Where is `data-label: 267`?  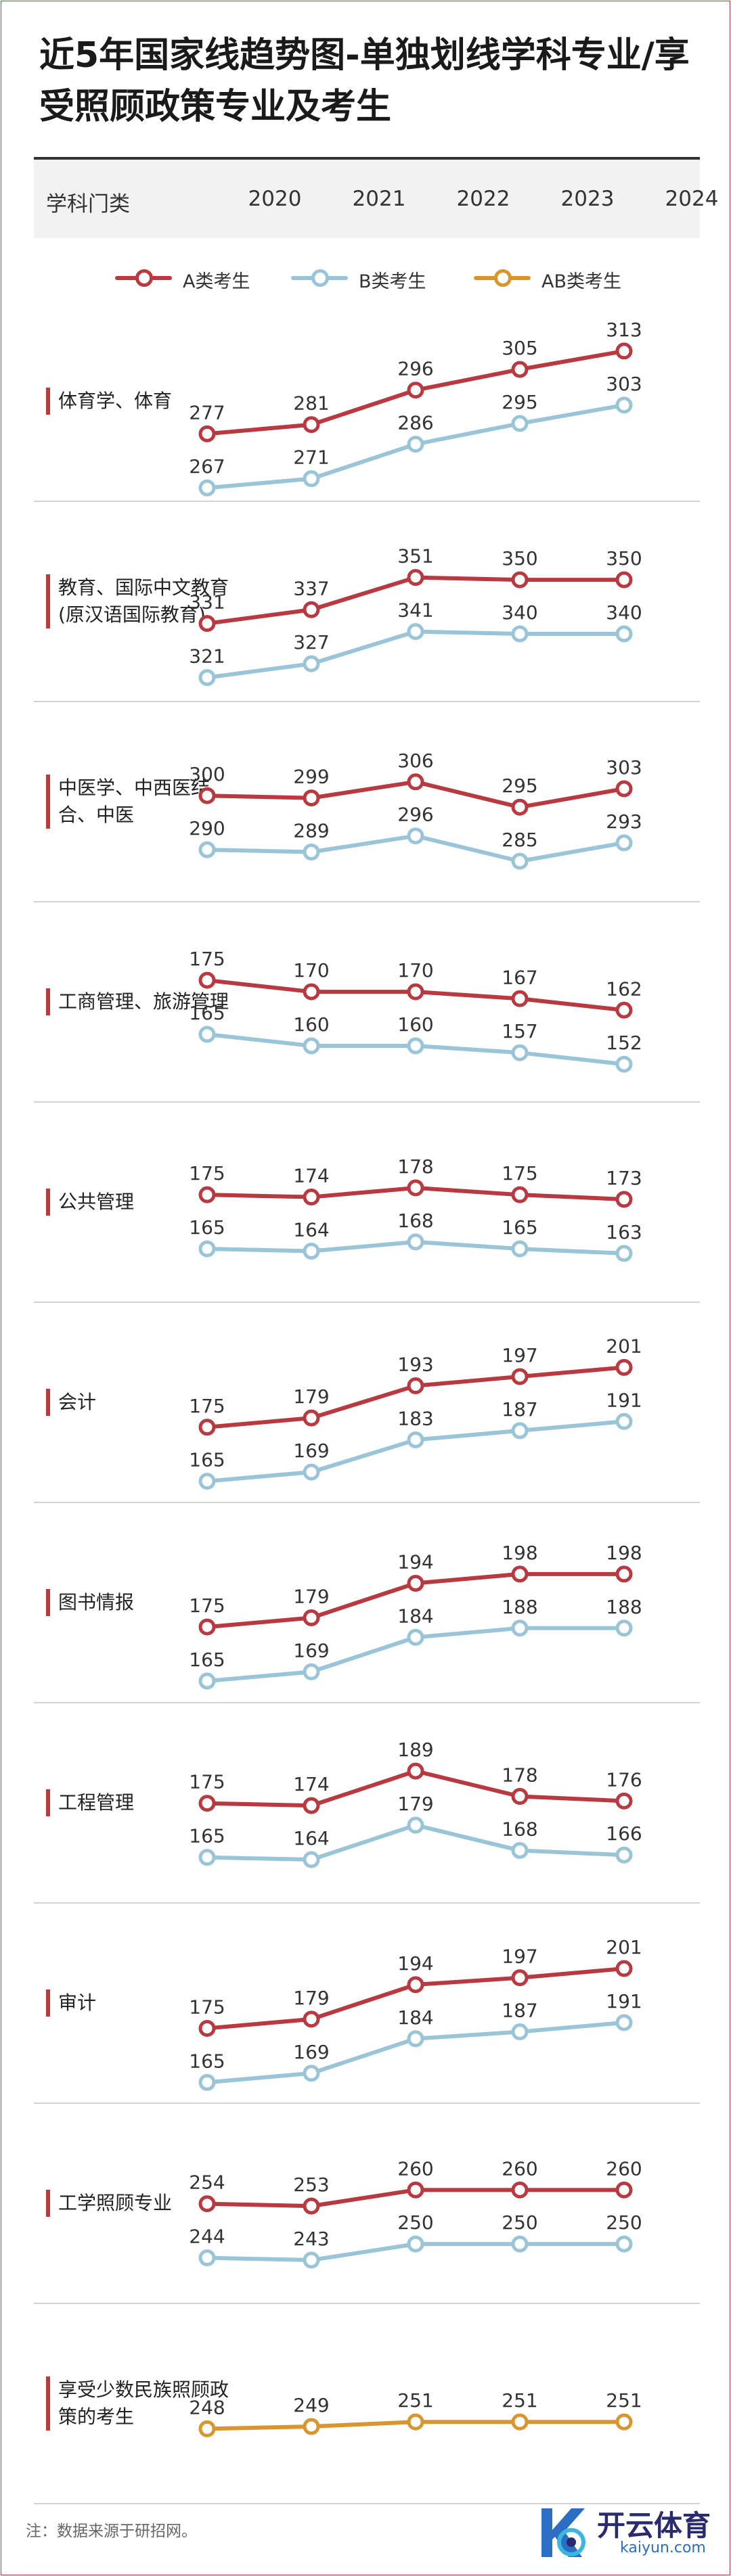 data-label: 267 is located at coordinates (207, 466).